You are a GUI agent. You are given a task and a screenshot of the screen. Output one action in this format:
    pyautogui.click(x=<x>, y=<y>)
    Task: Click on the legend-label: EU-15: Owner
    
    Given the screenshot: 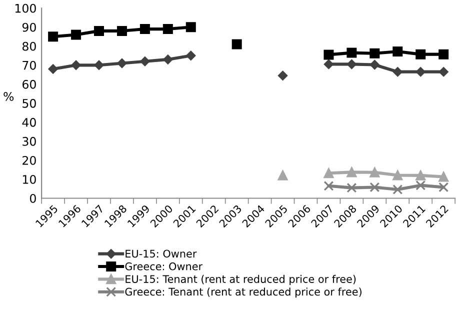 What is the action you would take?
    pyautogui.click(x=161, y=254)
    